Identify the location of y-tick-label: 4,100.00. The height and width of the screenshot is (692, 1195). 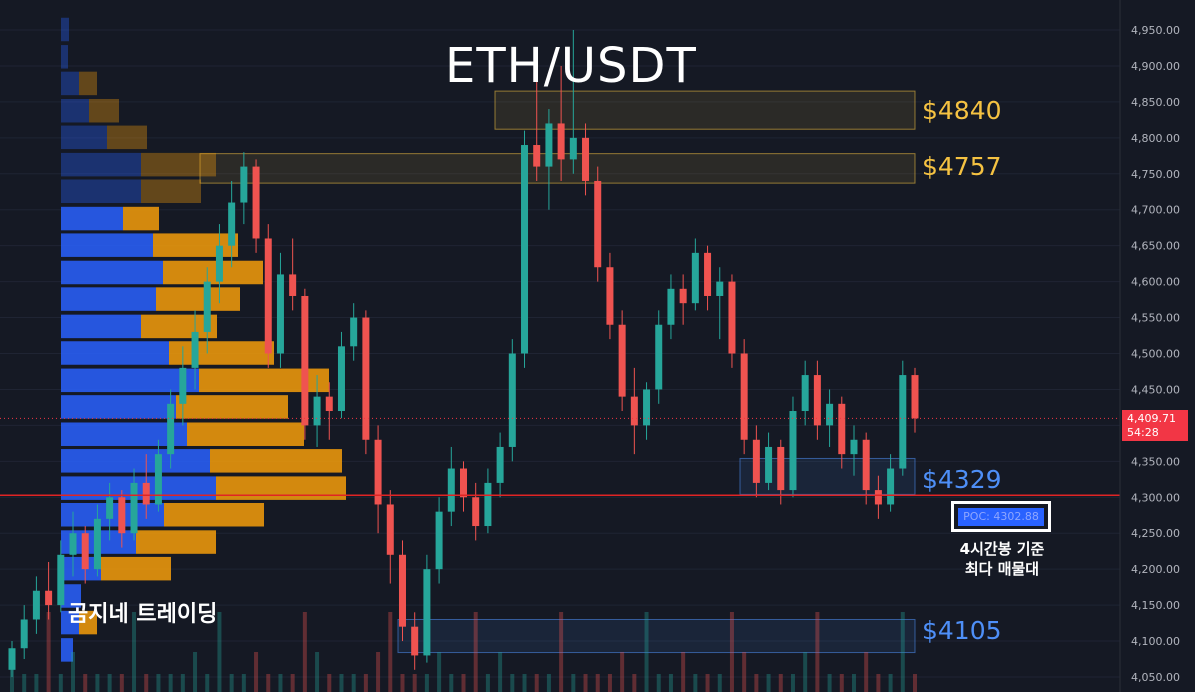
(1155, 641).